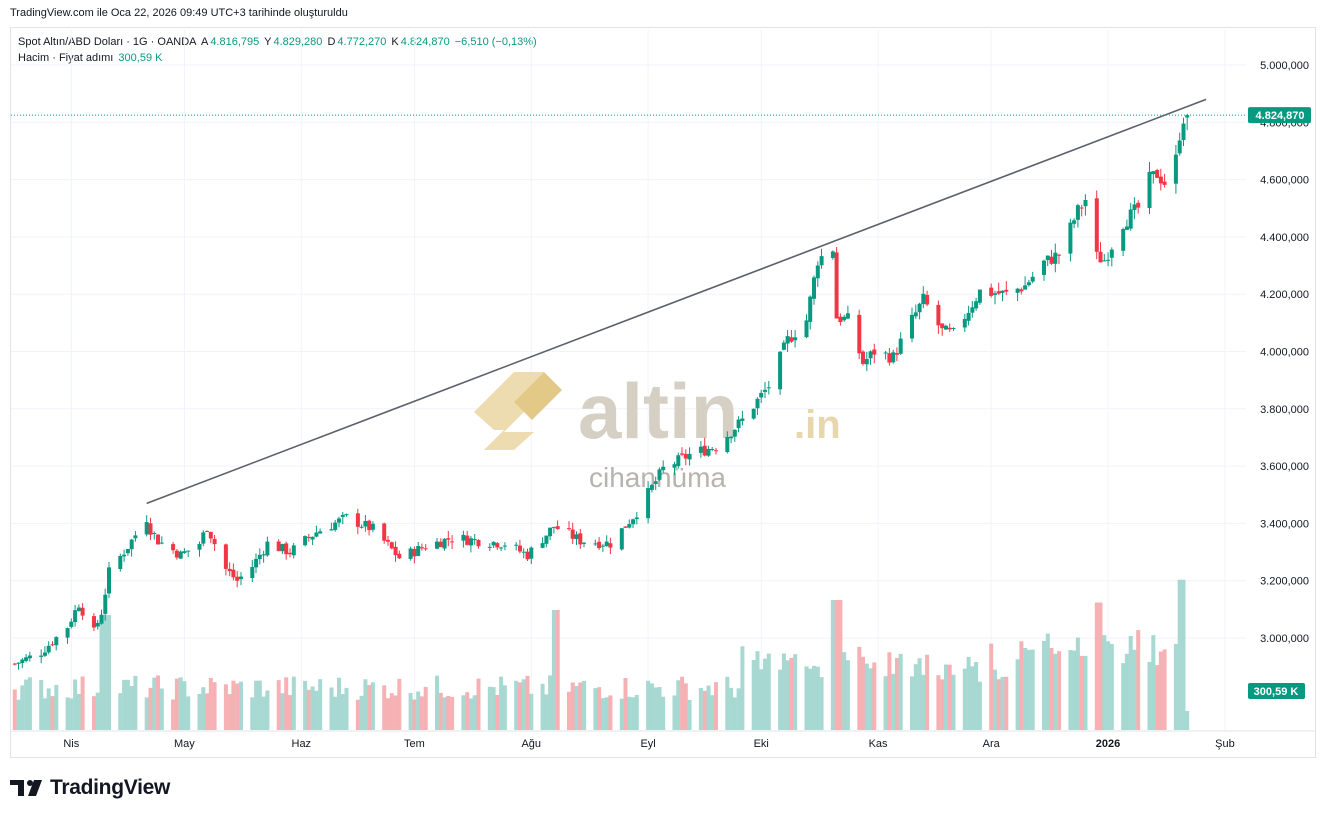 This screenshot has width=1327, height=818. What do you see at coordinates (1284, 66) in the screenshot?
I see `y-tick-label: 5.000,000` at bounding box center [1284, 66].